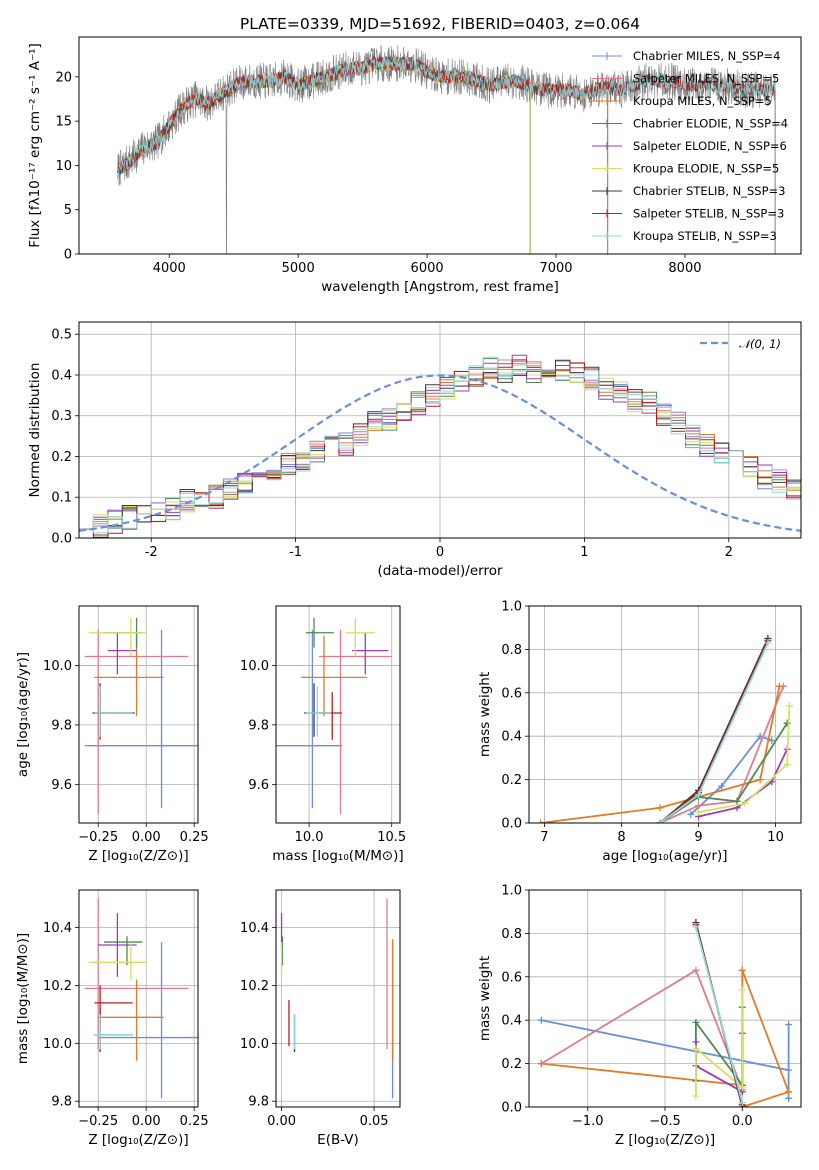 The width and height of the screenshot is (819, 1170). What do you see at coordinates (391, 837) in the screenshot?
I see `age-vs-mass-xtick-label-1: 10.5` at bounding box center [391, 837].